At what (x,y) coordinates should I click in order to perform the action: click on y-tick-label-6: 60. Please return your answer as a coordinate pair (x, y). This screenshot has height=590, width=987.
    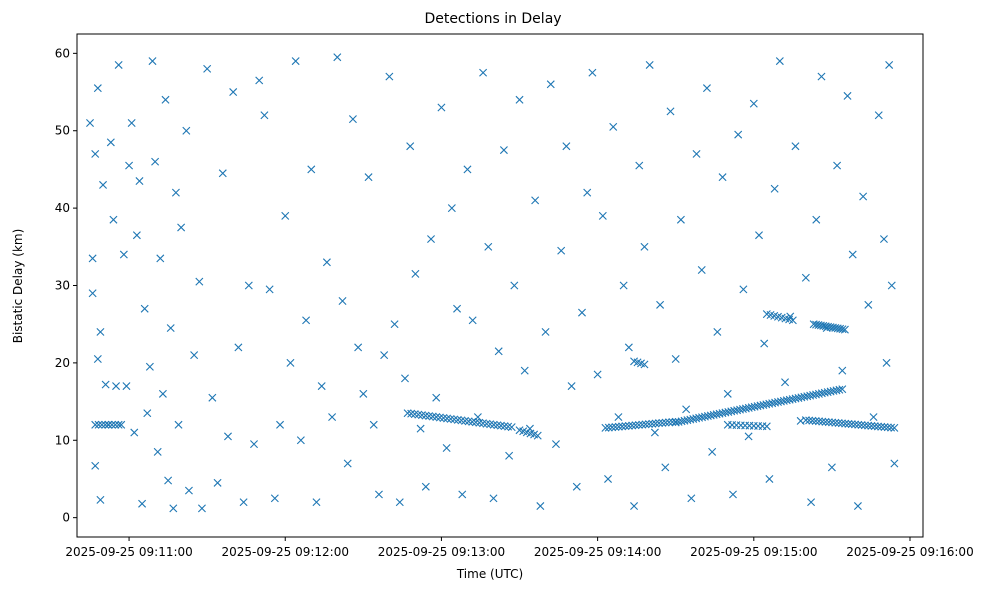
    Looking at the image, I should click on (62, 53).